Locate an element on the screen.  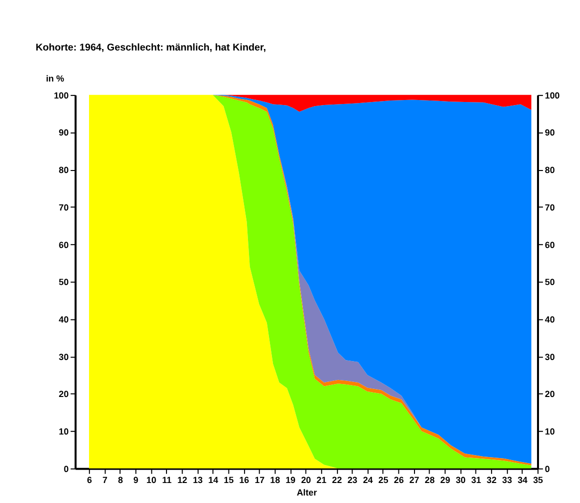
chart-title: Kohorte: 1964, Geschlecht: männlich, hat Kinder, is located at coordinates (151, 48).